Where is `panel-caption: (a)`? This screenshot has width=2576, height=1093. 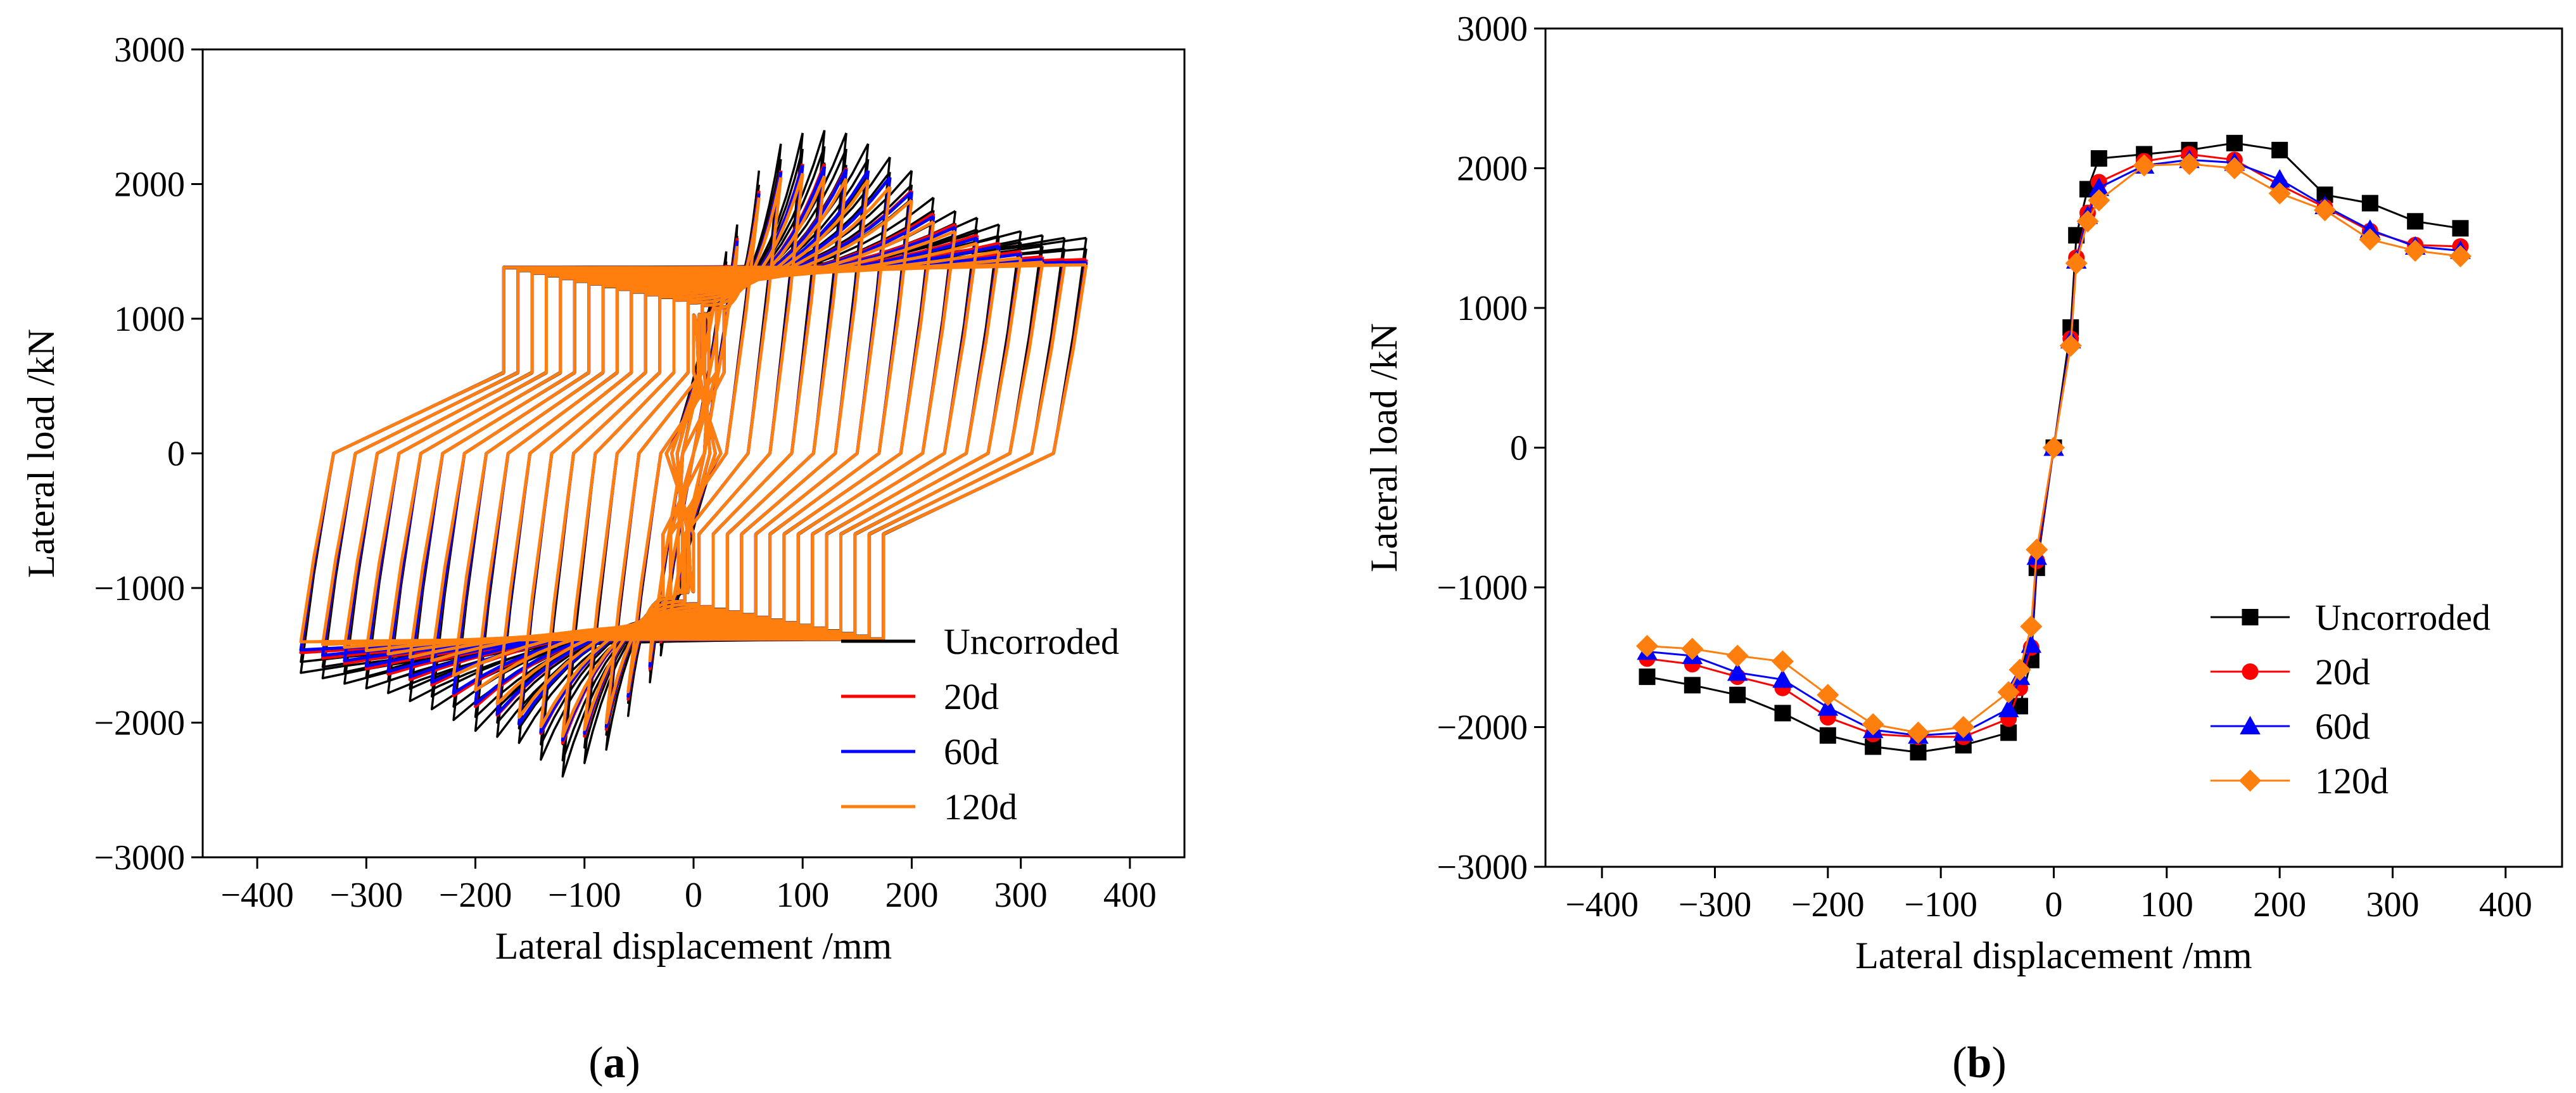
panel-caption: (a) is located at coordinates (614, 1063).